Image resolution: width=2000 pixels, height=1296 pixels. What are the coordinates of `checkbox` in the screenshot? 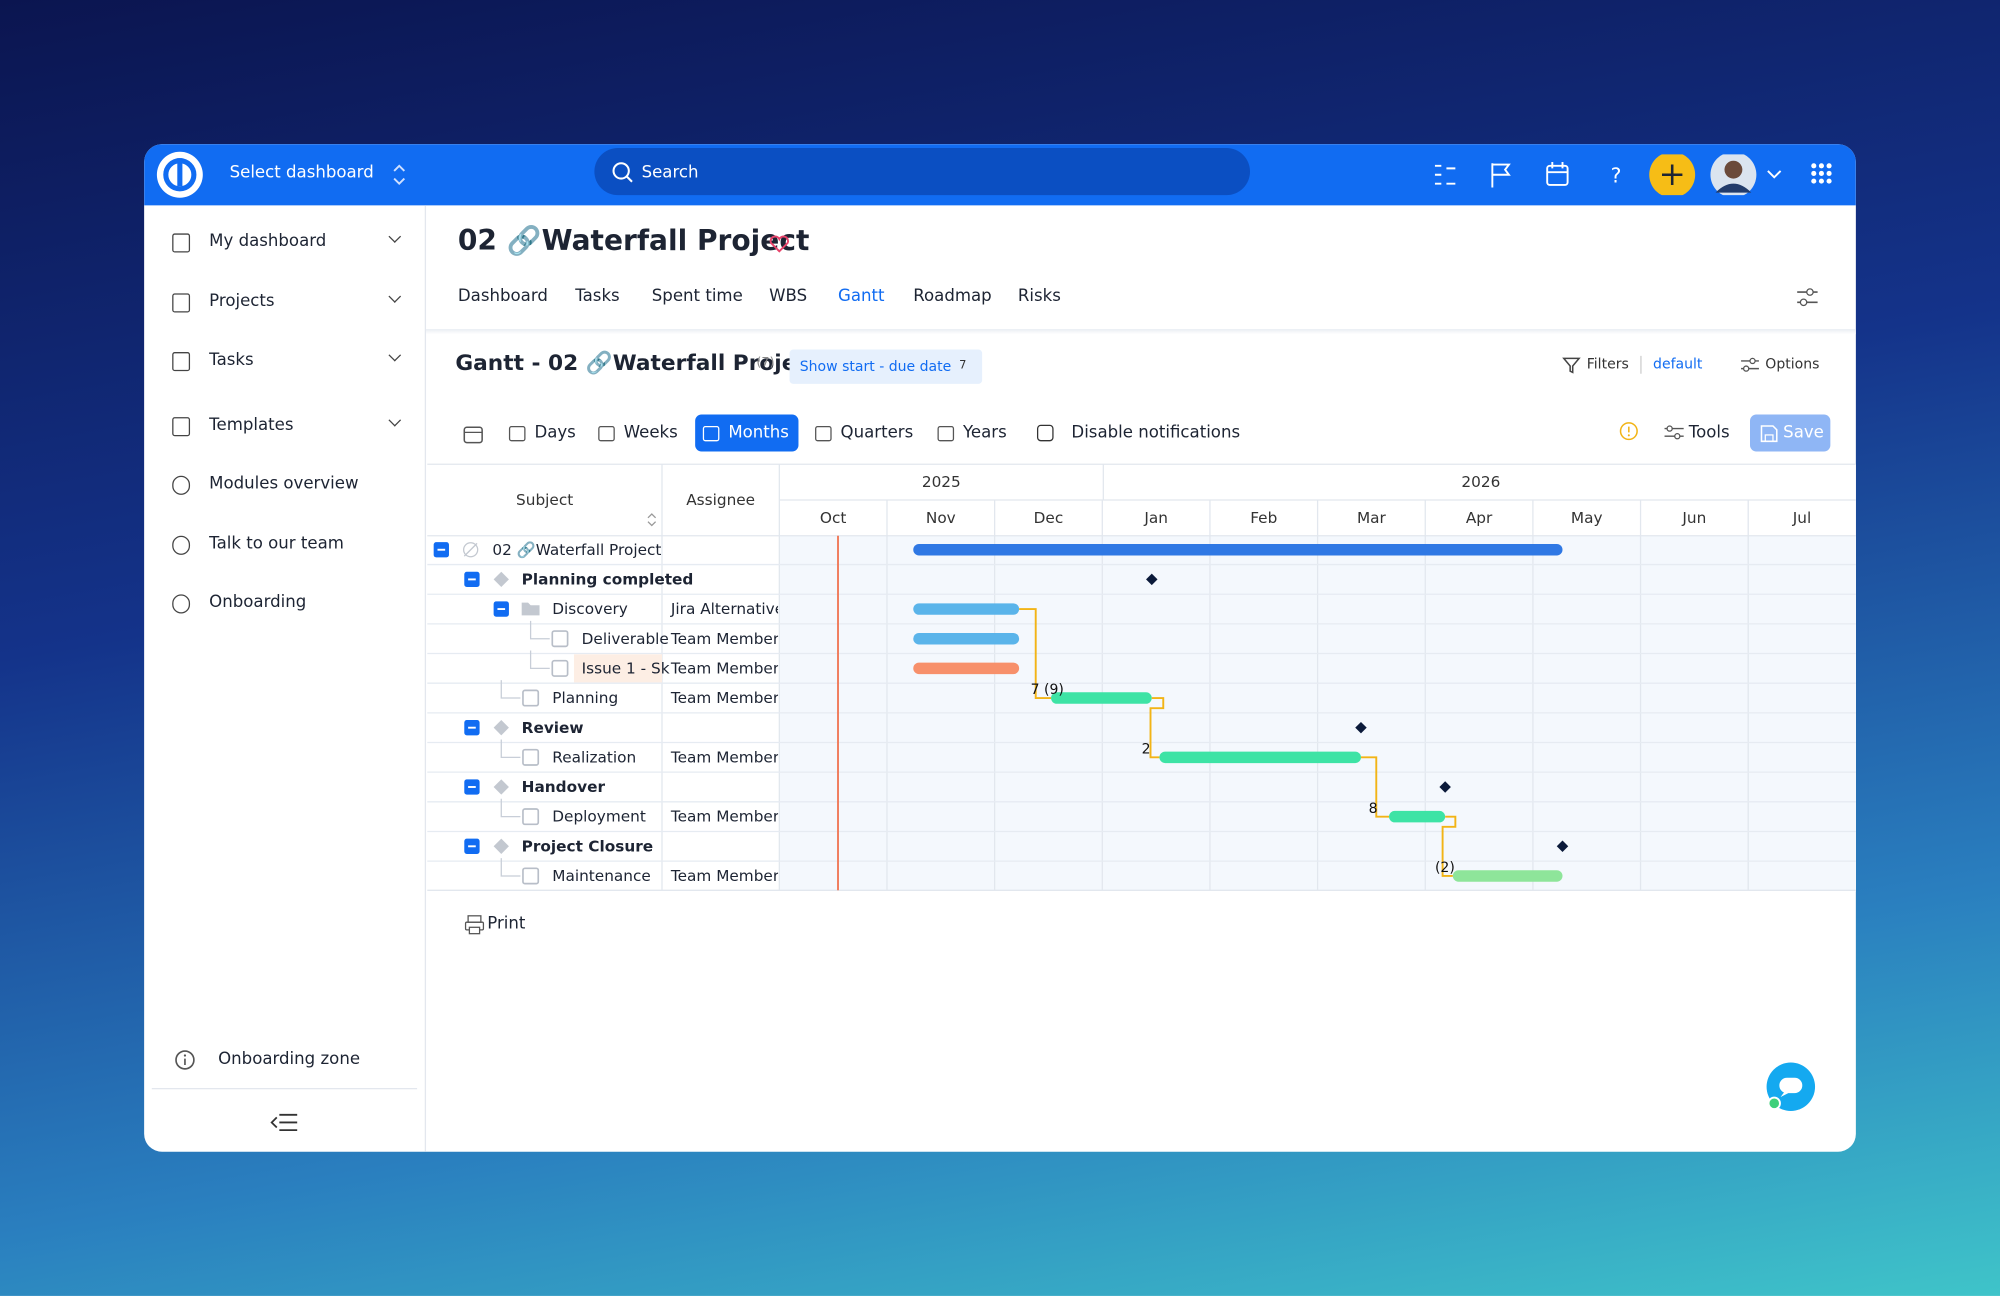 It's located at (1045, 433).